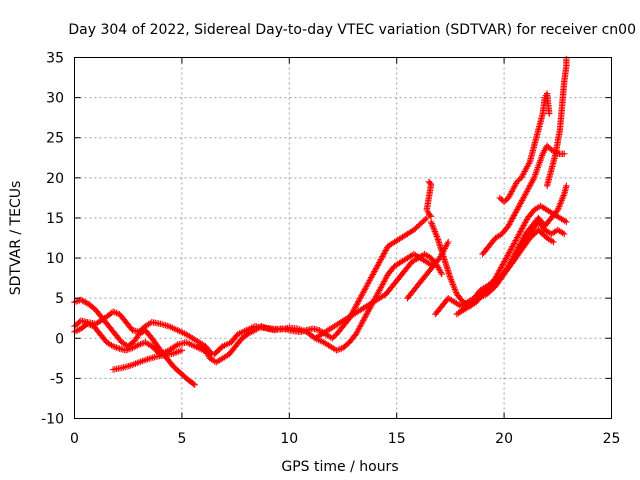  What do you see at coordinates (52, 420) in the screenshot?
I see `y-tick-label: -10` at bounding box center [52, 420].